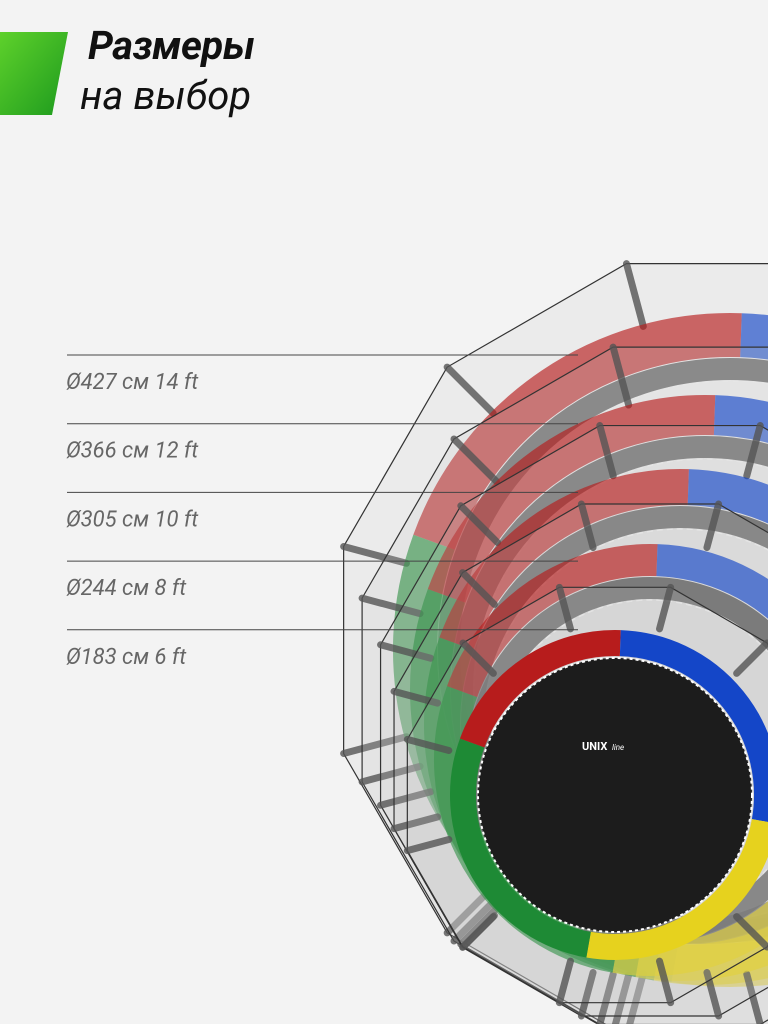 This screenshot has height=1024, width=768. I want to click on size-label: Ø427 см 14 ft, so click(132, 382).